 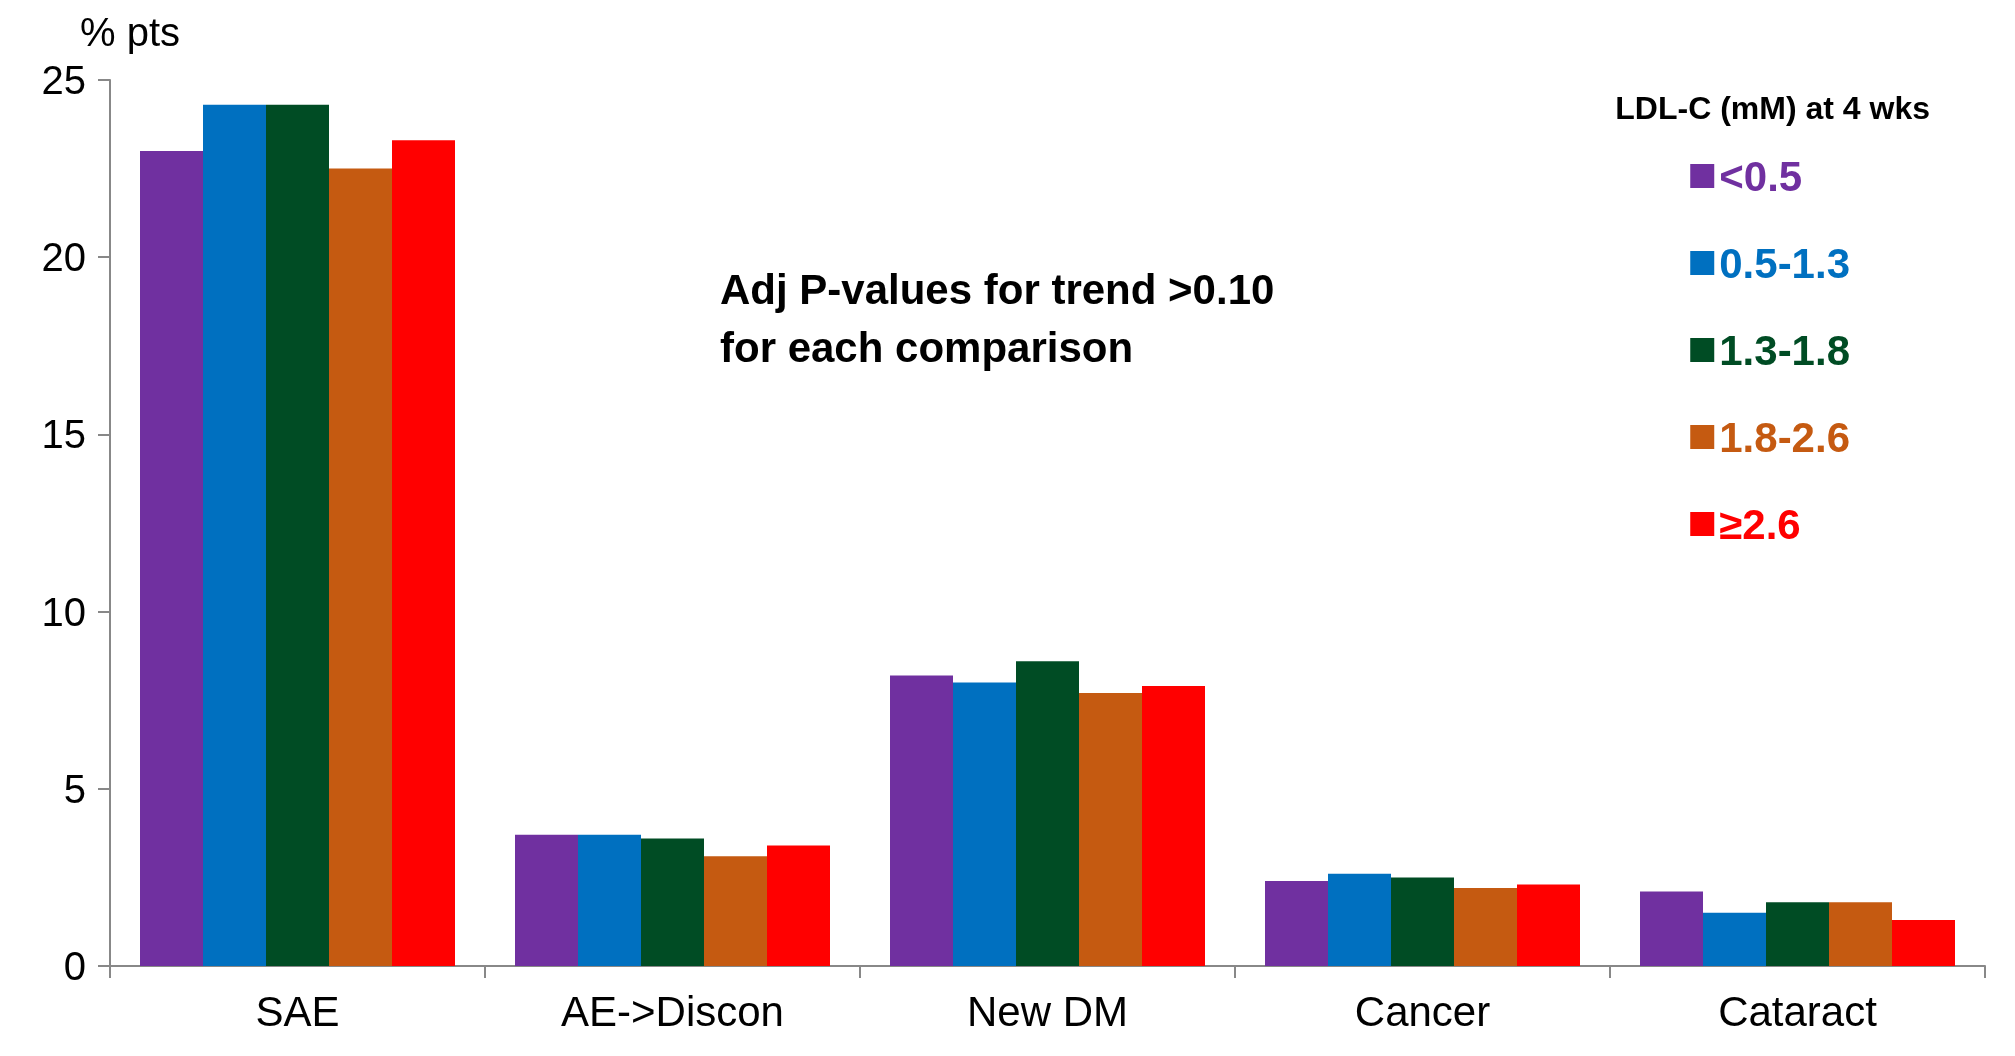 I want to click on legend-label: 0.5-1.3, so click(x=1785, y=263).